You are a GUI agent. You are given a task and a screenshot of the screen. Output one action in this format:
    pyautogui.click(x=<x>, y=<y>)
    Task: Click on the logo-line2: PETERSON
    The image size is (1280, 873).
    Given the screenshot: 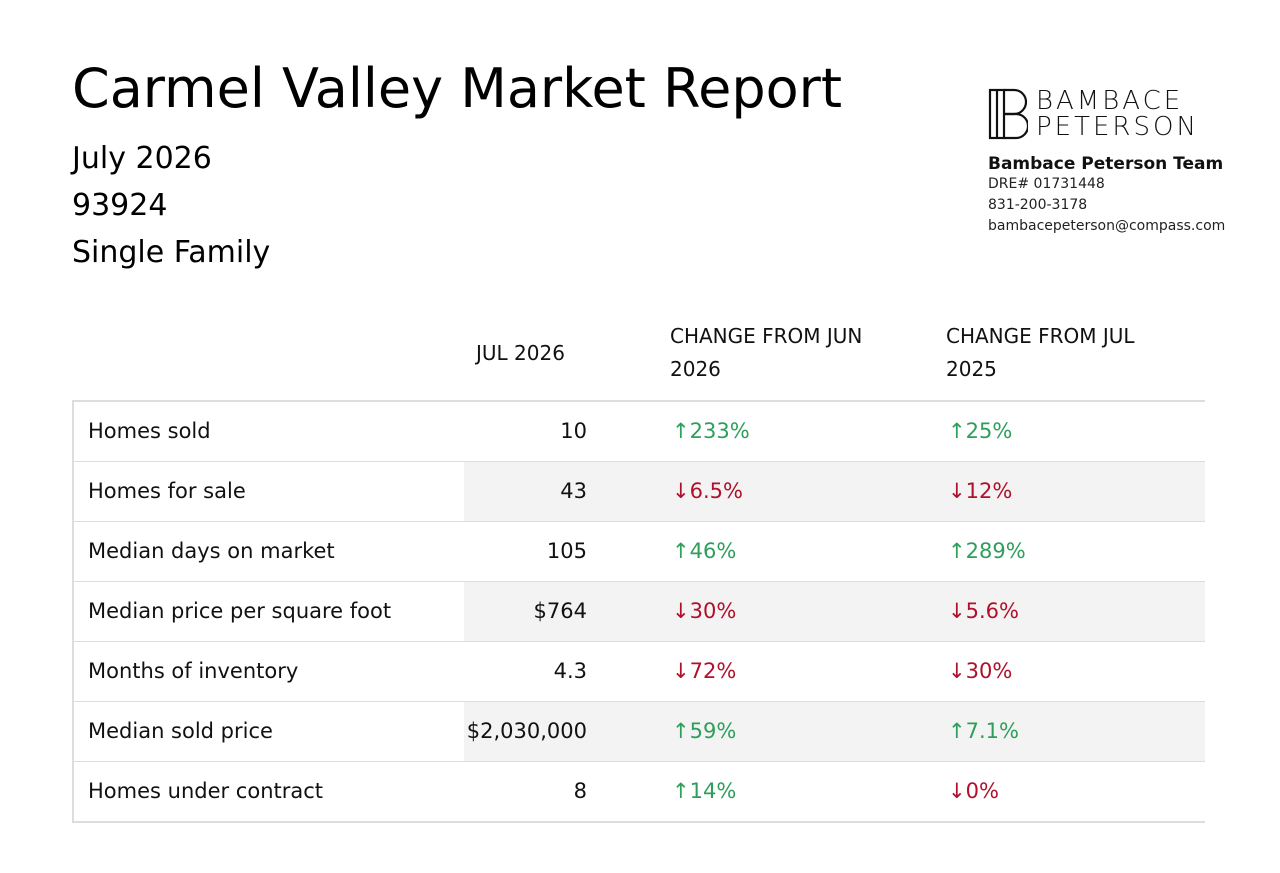 What is the action you would take?
    pyautogui.click(x=1117, y=127)
    